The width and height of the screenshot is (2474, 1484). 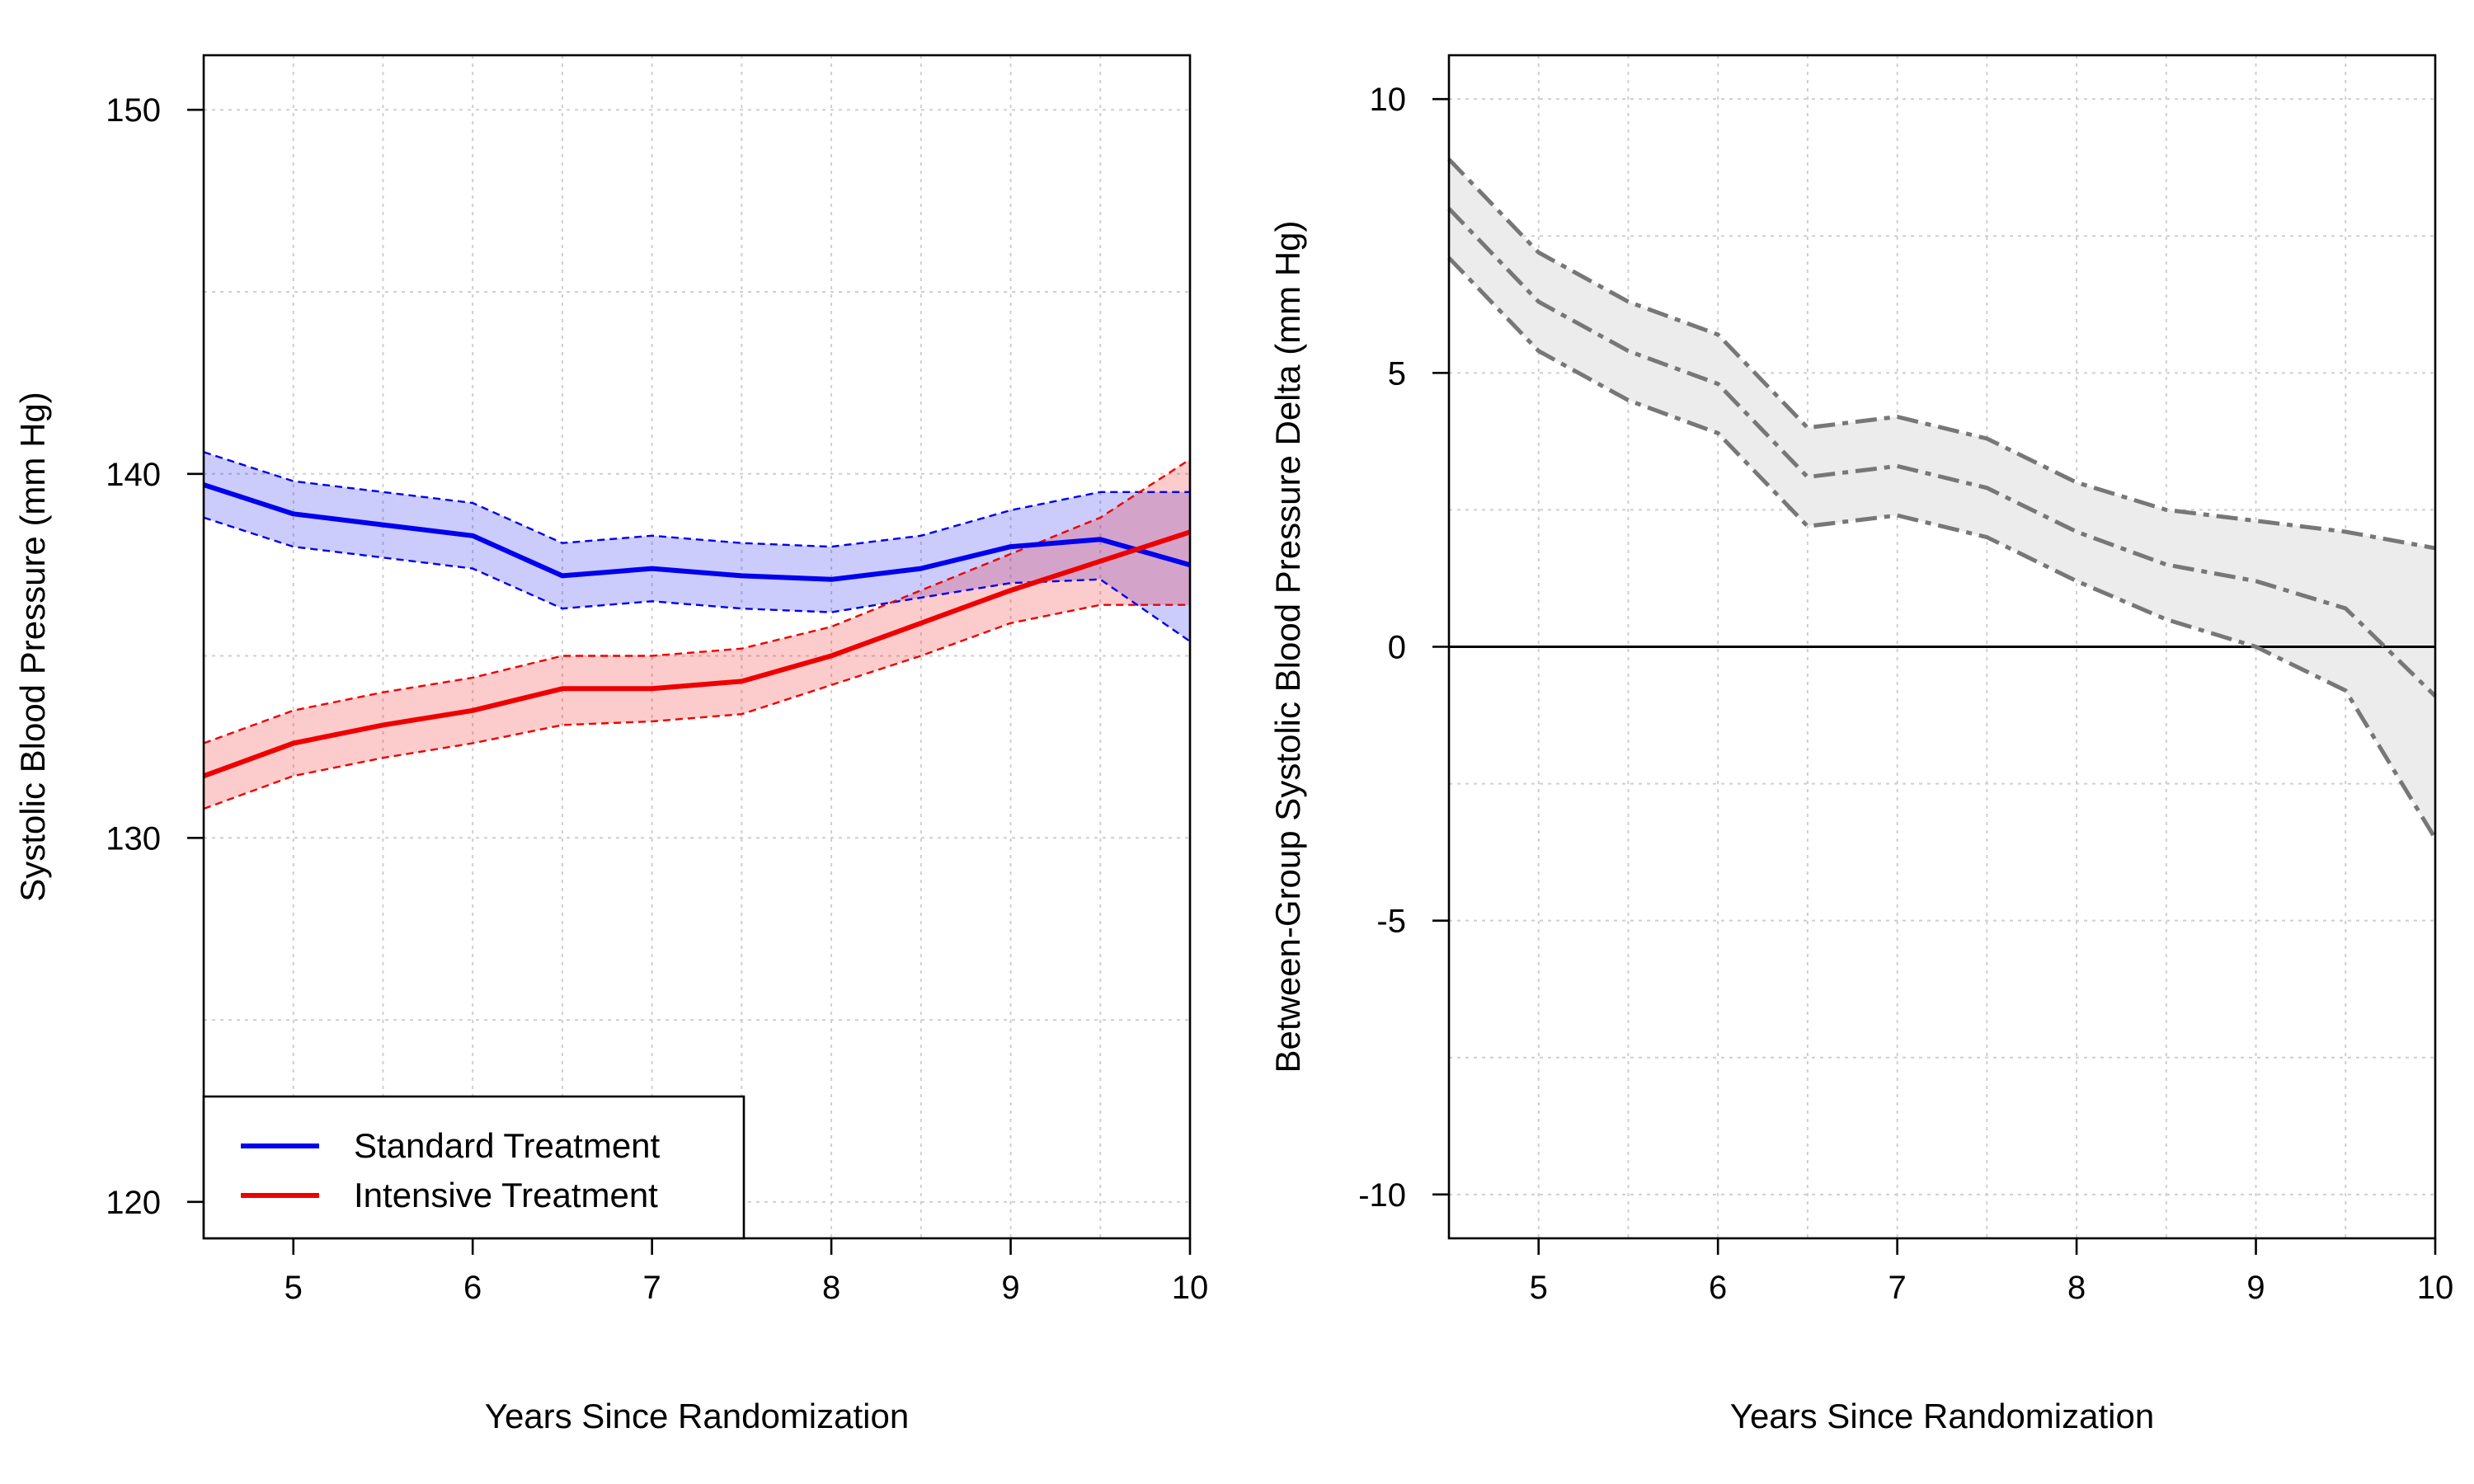 I want to click on bp-y-axis-title: Systolic Blood Pressure (mm Hg), so click(x=32, y=647).